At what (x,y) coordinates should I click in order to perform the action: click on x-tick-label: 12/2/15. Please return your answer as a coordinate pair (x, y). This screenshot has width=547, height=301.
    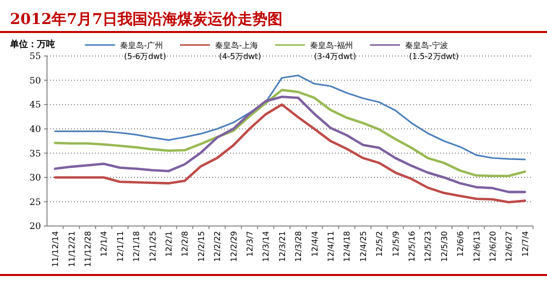
    Looking at the image, I should click on (201, 246).